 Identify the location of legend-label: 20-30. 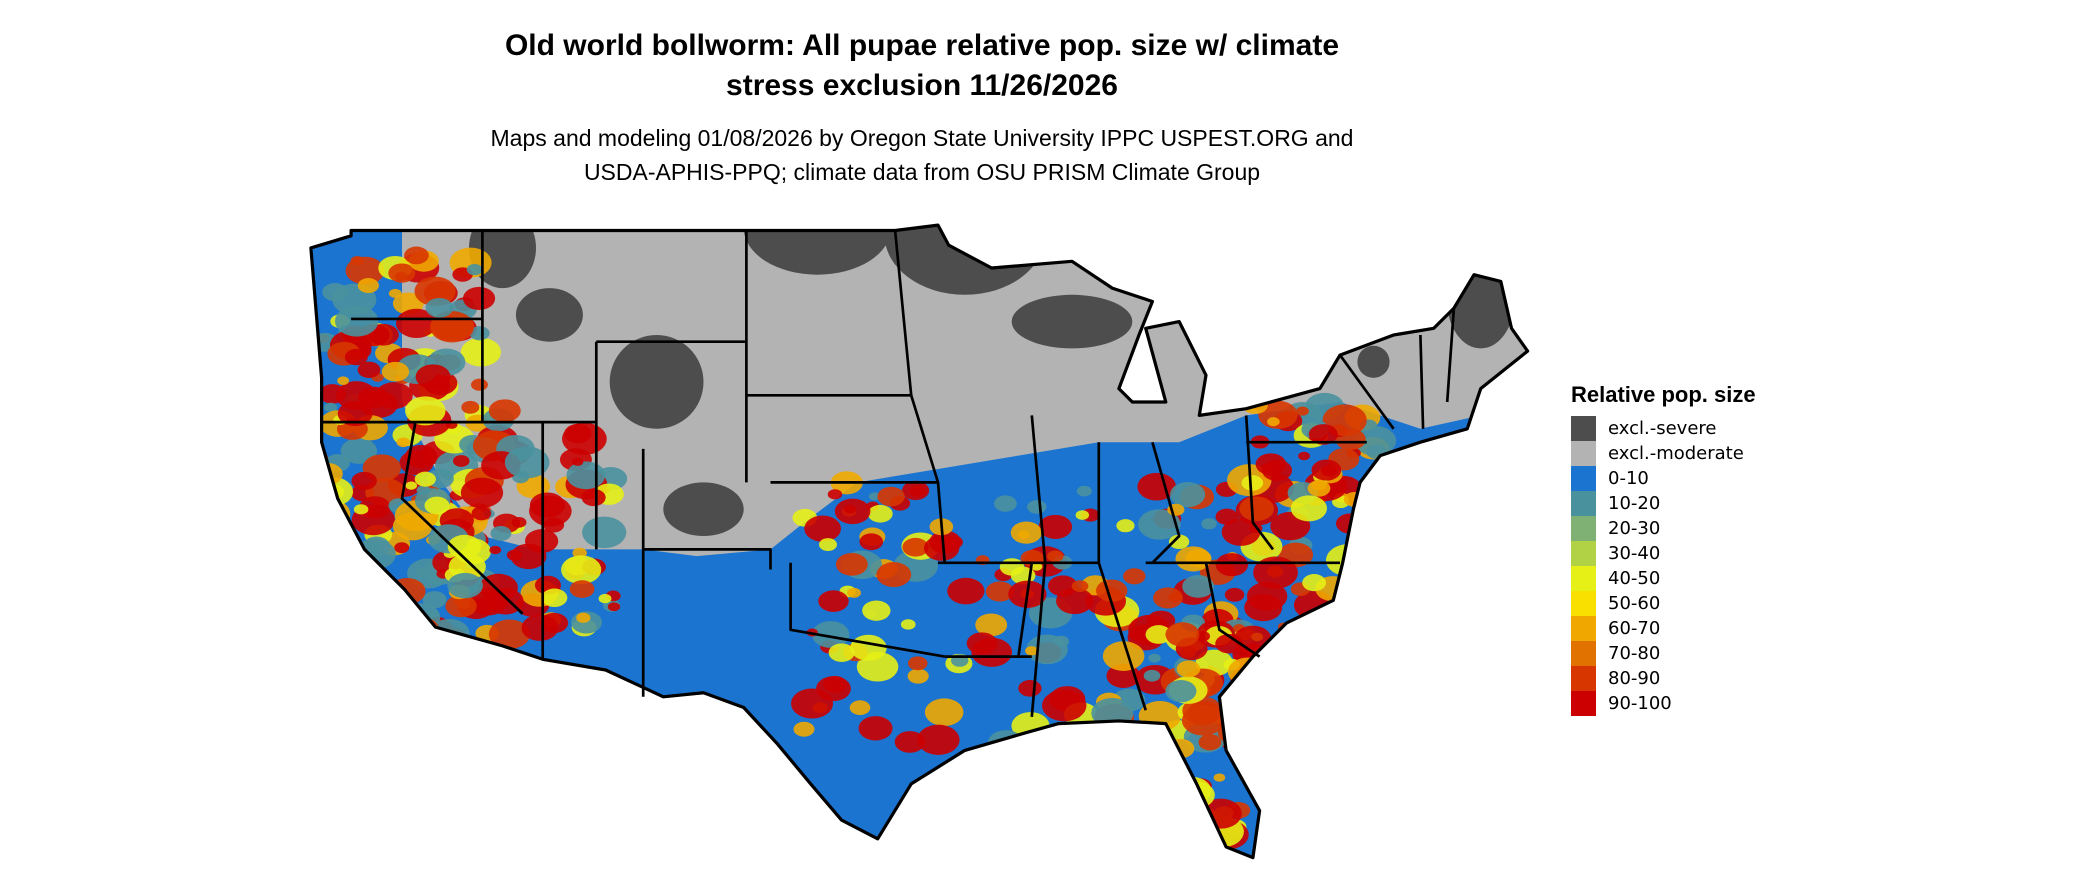
(1634, 528).